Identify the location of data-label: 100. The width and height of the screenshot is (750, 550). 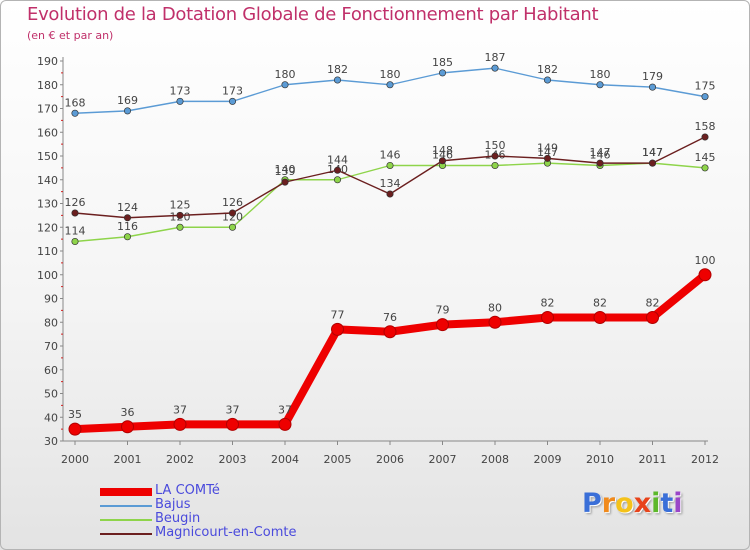
(705, 260).